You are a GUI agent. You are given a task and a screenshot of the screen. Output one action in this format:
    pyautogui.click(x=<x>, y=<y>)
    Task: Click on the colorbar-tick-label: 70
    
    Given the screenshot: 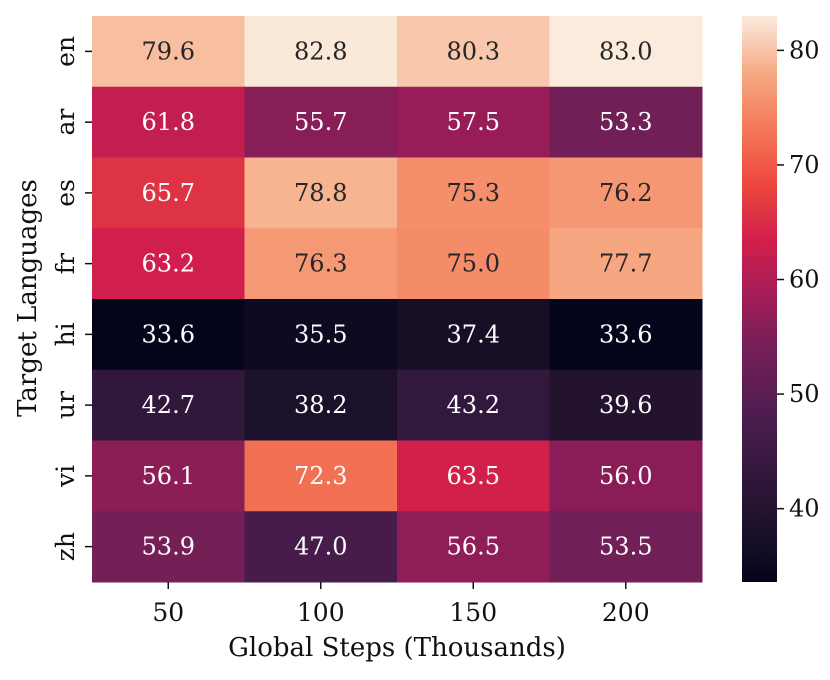 What is the action you would take?
    pyautogui.click(x=804, y=165)
    